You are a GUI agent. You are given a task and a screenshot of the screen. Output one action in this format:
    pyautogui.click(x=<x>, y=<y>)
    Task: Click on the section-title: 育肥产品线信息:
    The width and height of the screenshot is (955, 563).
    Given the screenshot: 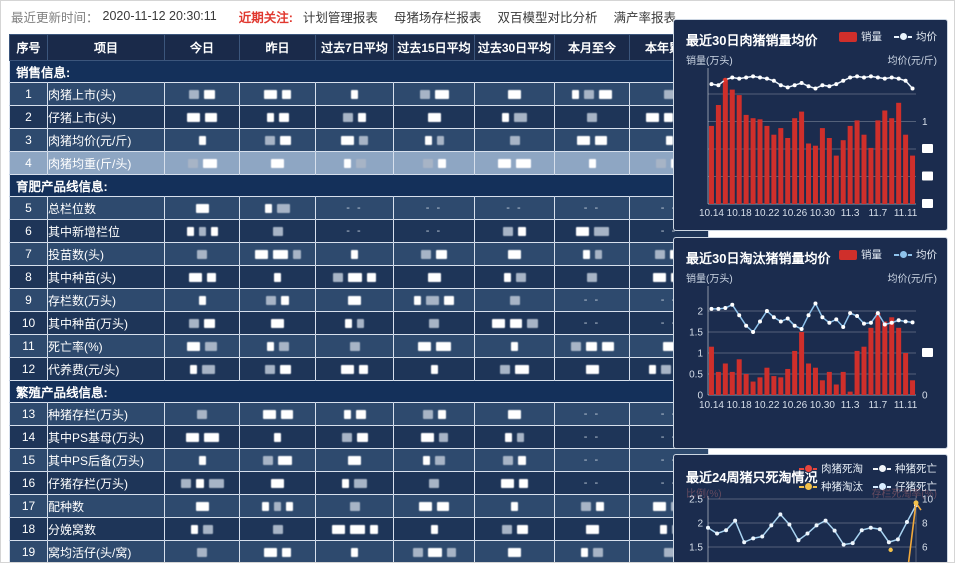 What is the action you would take?
    pyautogui.click(x=359, y=185)
    